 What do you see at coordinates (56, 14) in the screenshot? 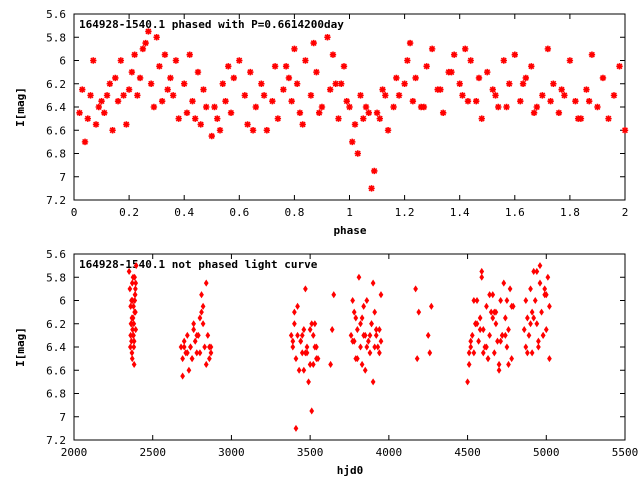
I see `phased-y-tick-label: 5.6` at bounding box center [56, 14].